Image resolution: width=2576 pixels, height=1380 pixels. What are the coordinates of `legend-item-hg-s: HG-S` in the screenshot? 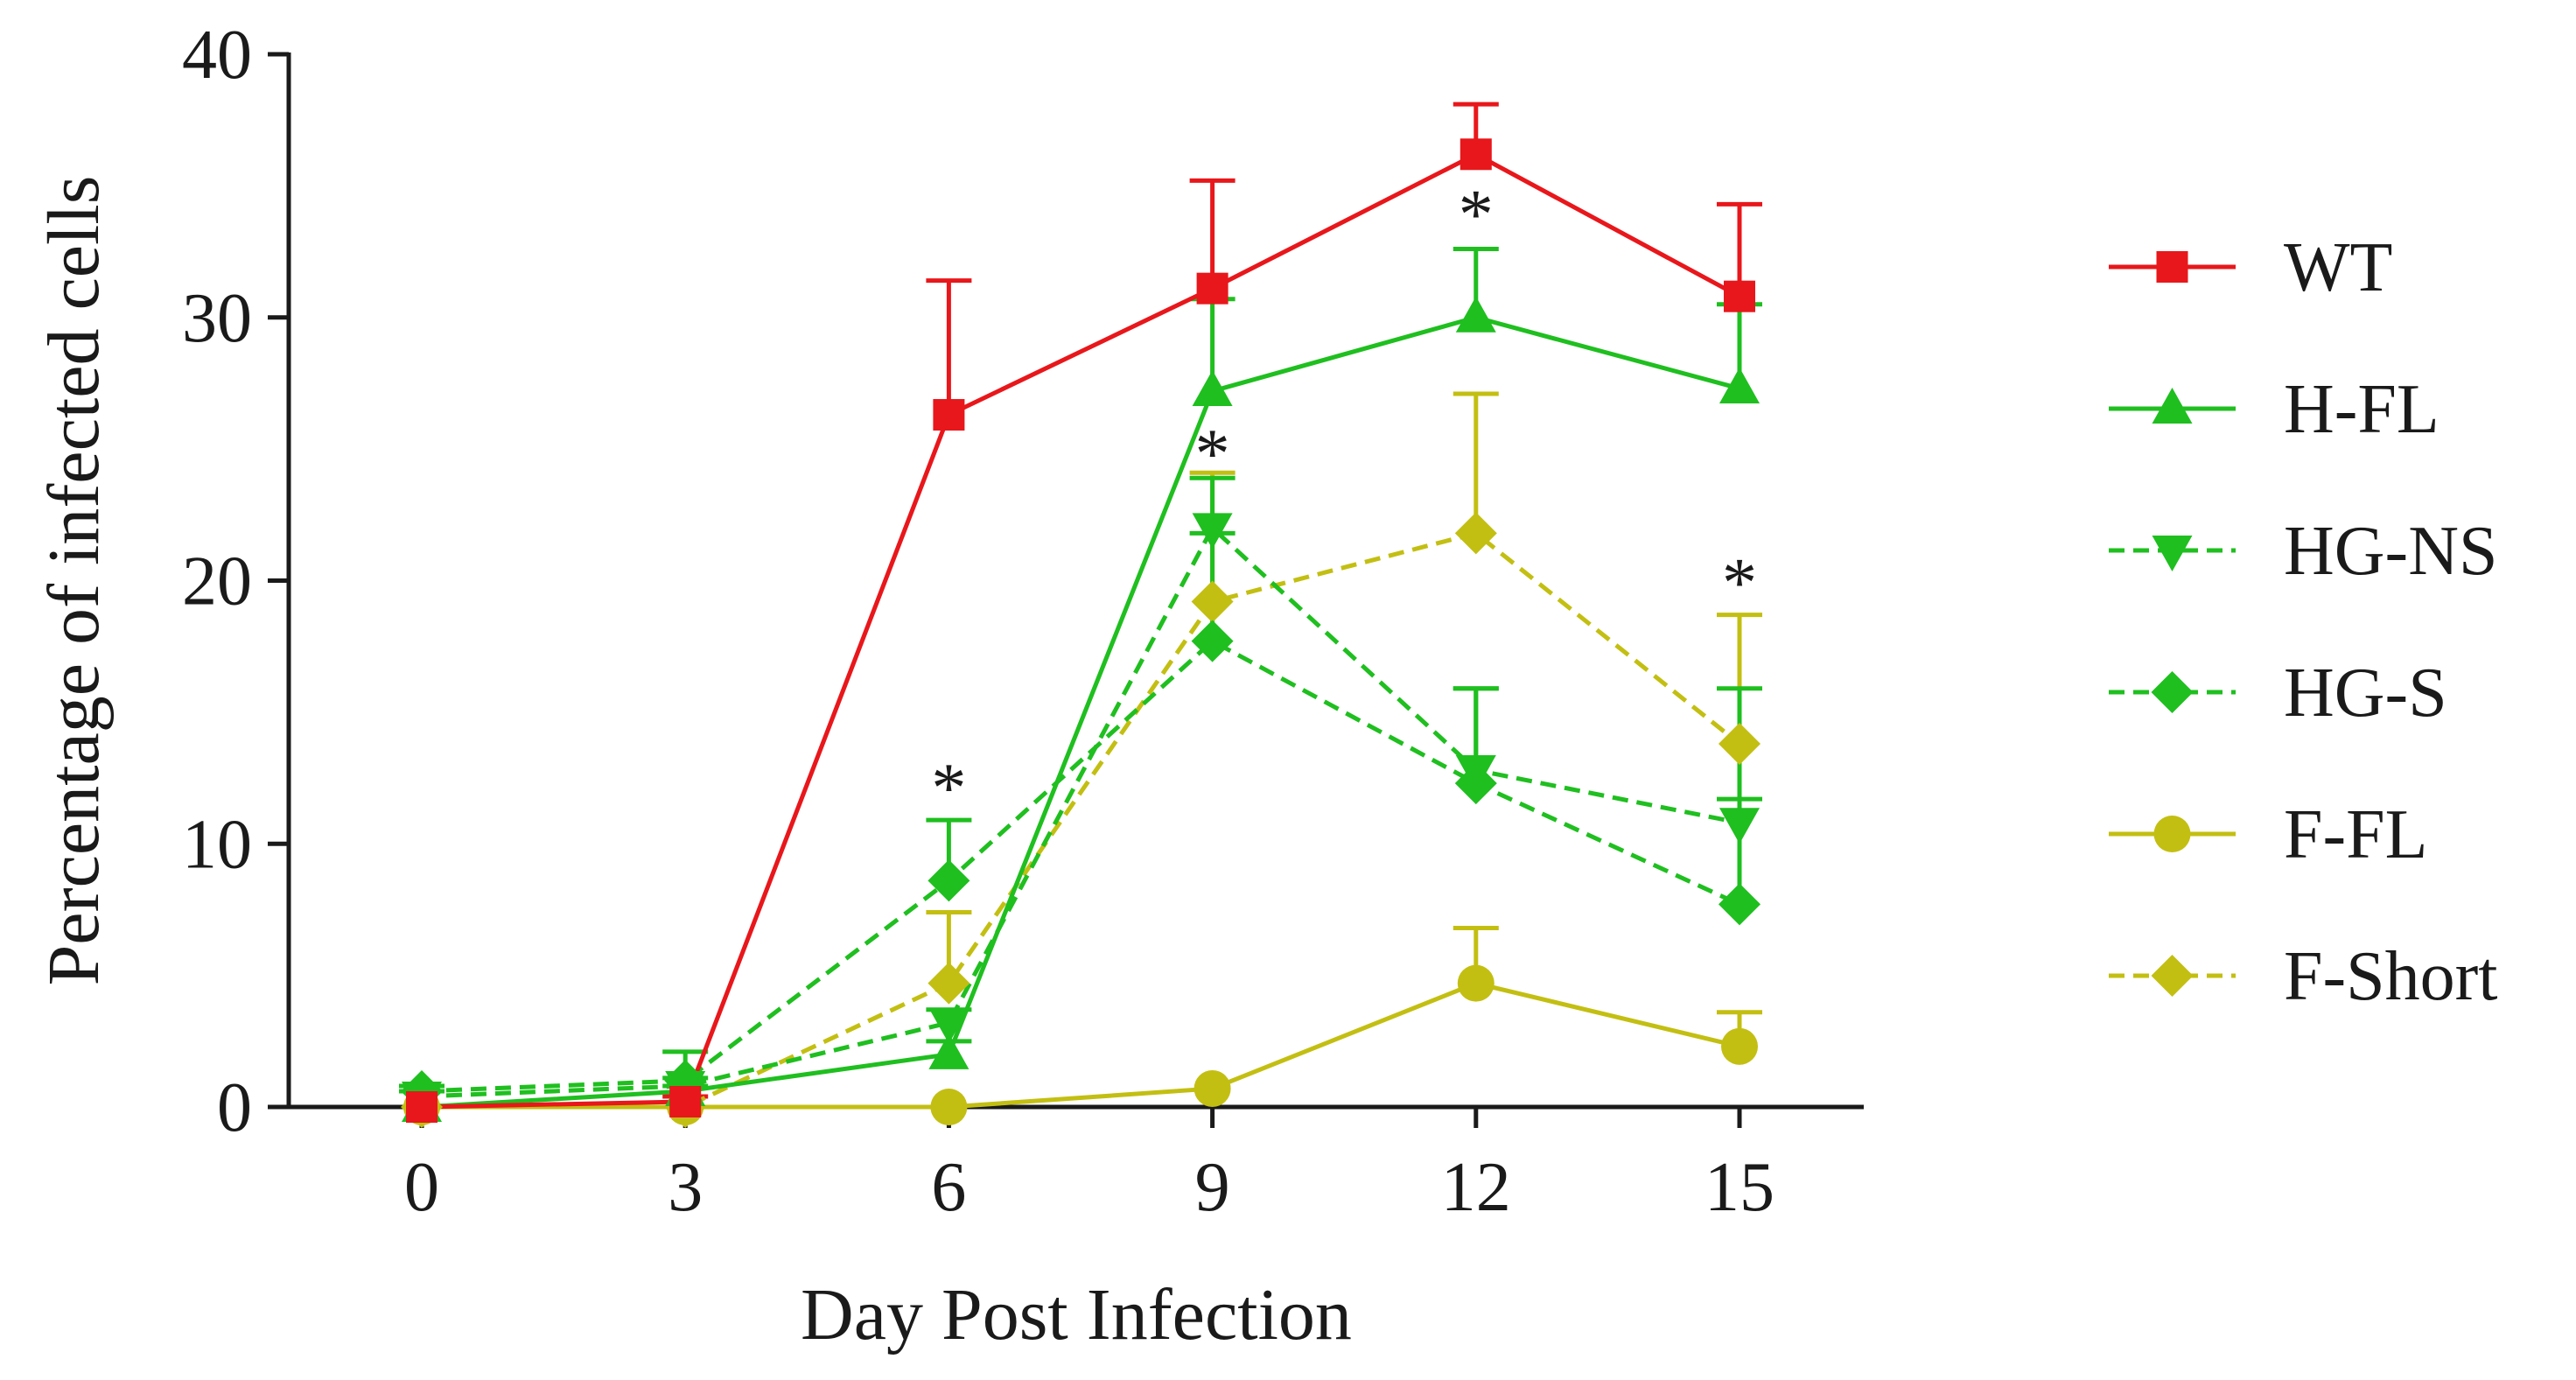 It's located at (2278, 694).